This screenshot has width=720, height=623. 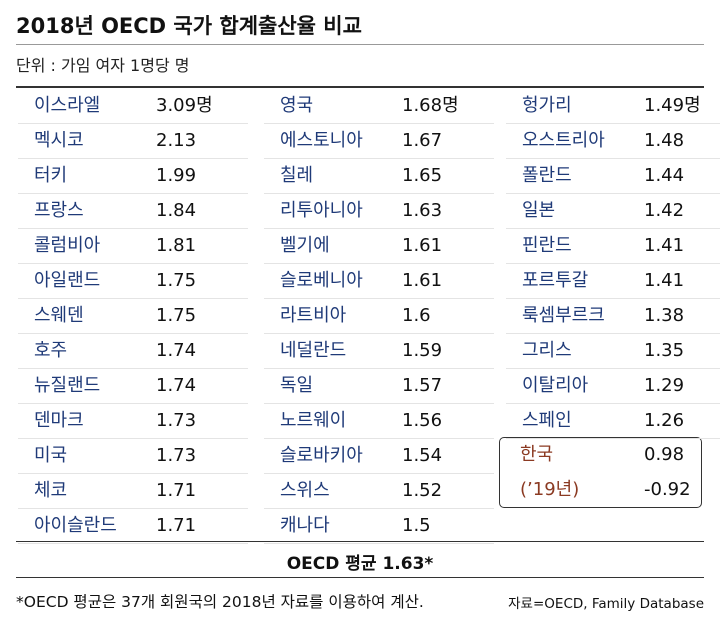 I want to click on country: 프랑스, so click(x=87, y=211).